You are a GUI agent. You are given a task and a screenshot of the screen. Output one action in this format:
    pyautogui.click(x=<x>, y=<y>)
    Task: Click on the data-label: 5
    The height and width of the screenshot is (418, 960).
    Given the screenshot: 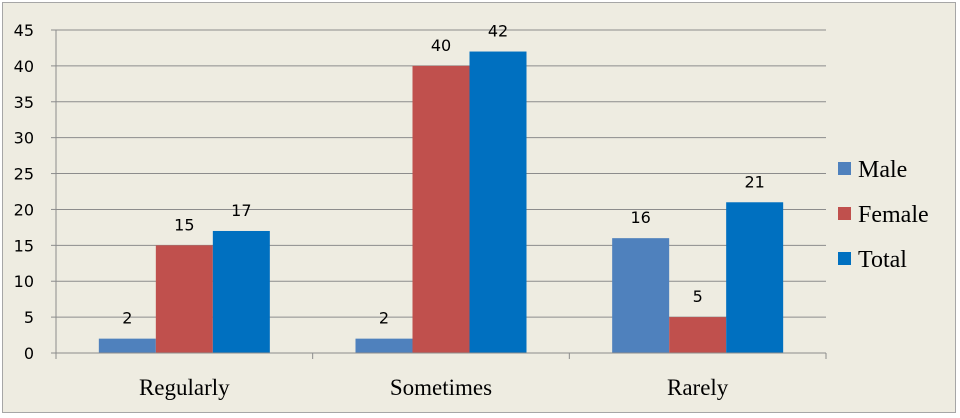 What is the action you would take?
    pyautogui.click(x=698, y=296)
    